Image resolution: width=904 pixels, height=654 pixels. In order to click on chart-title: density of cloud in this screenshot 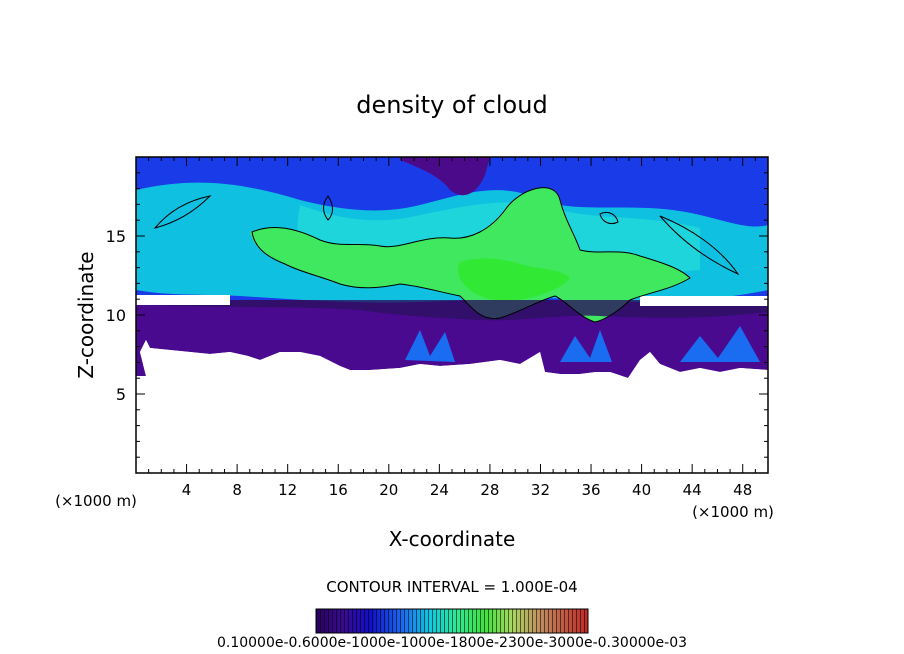, I will do `click(451, 105)`.